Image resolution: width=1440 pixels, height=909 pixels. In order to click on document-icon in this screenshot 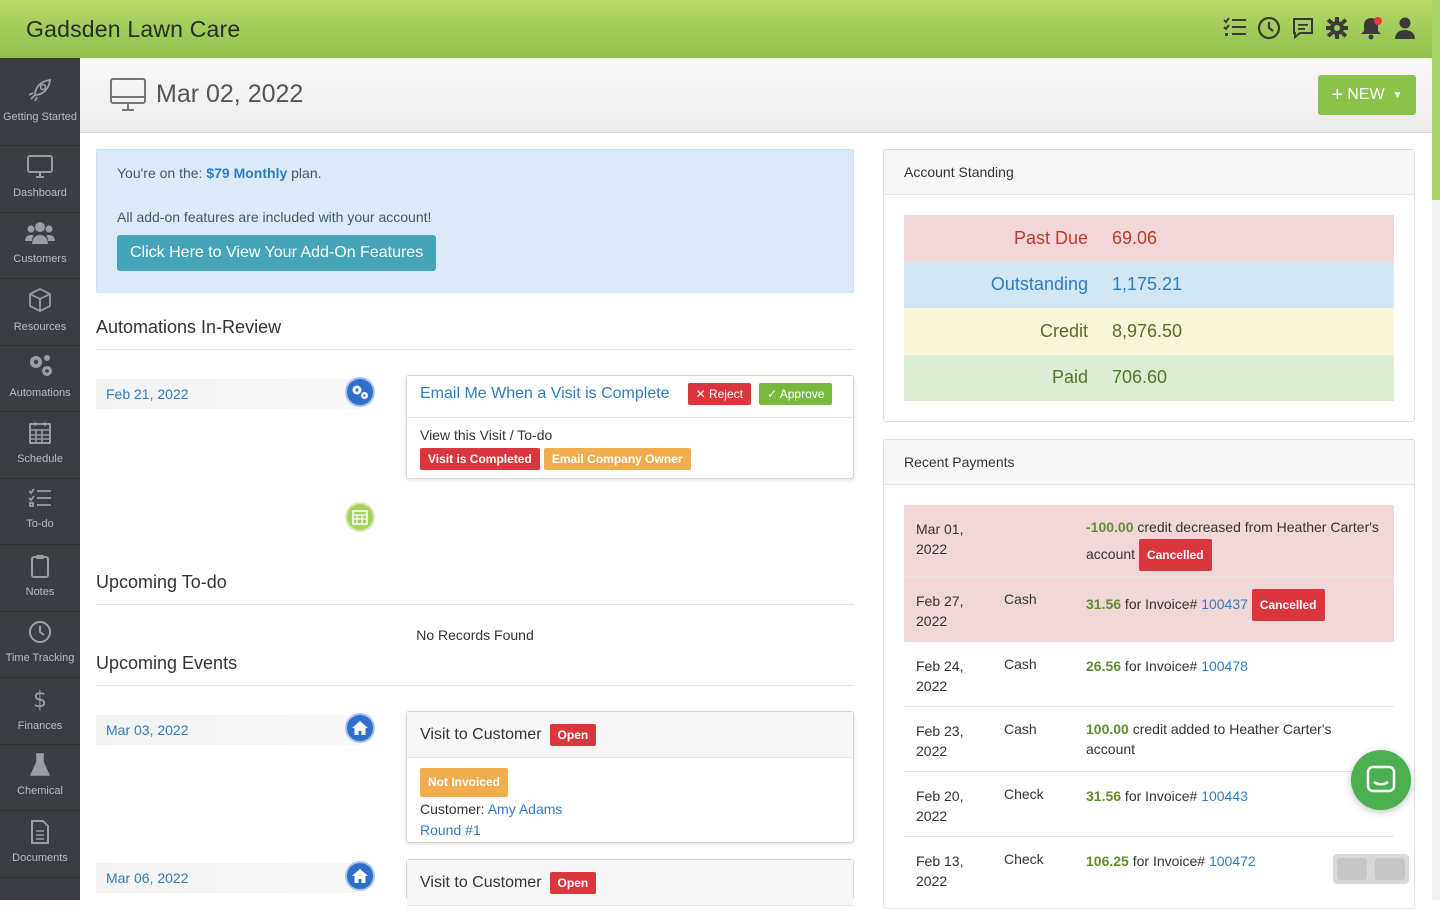, I will do `click(40, 831)`.